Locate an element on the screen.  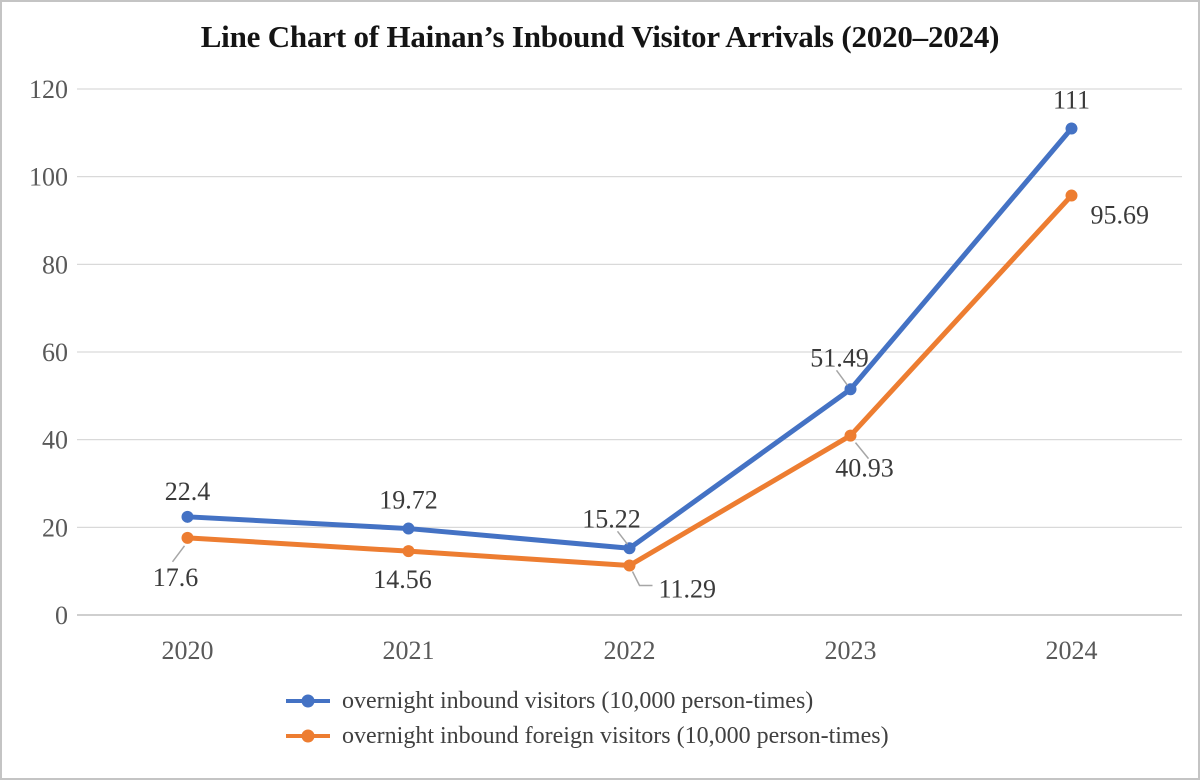
x-tick-label-2024: 2024 is located at coordinates (1072, 650).